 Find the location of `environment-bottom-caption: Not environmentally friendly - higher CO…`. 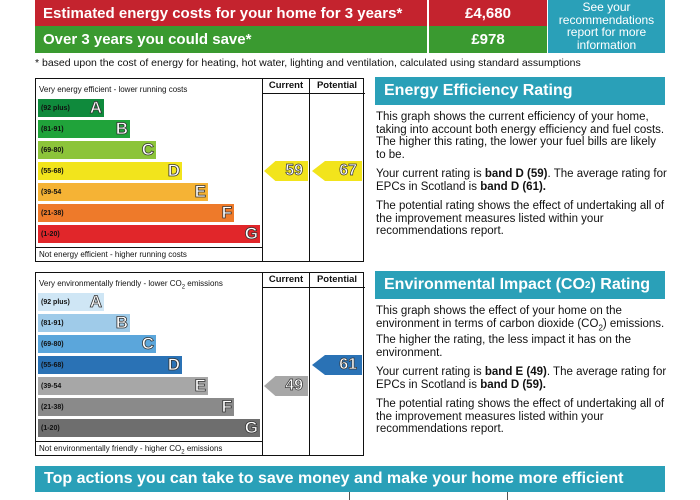

environment-bottom-caption: Not environmentally friendly - higher CO… is located at coordinates (131, 450).